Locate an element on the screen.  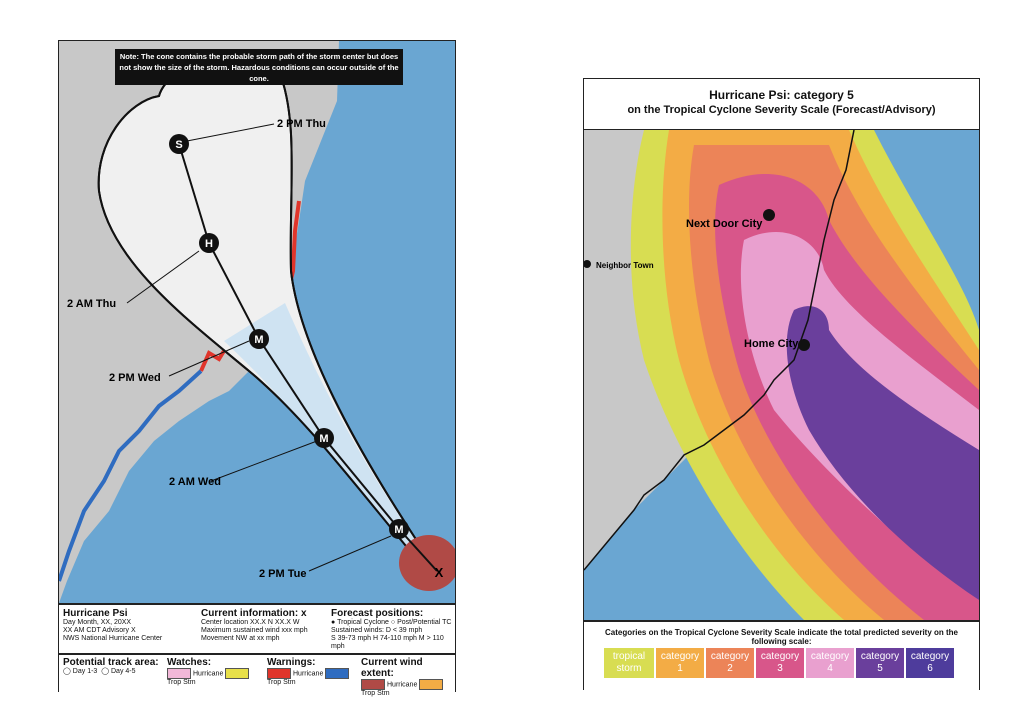
storm-marker-m3: M is located at coordinates (399, 529).